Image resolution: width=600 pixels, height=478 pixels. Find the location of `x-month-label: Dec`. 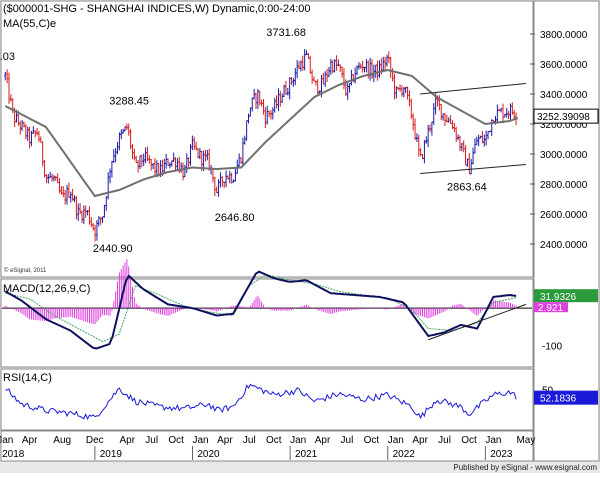

x-month-label: Dec is located at coordinates (95, 440).